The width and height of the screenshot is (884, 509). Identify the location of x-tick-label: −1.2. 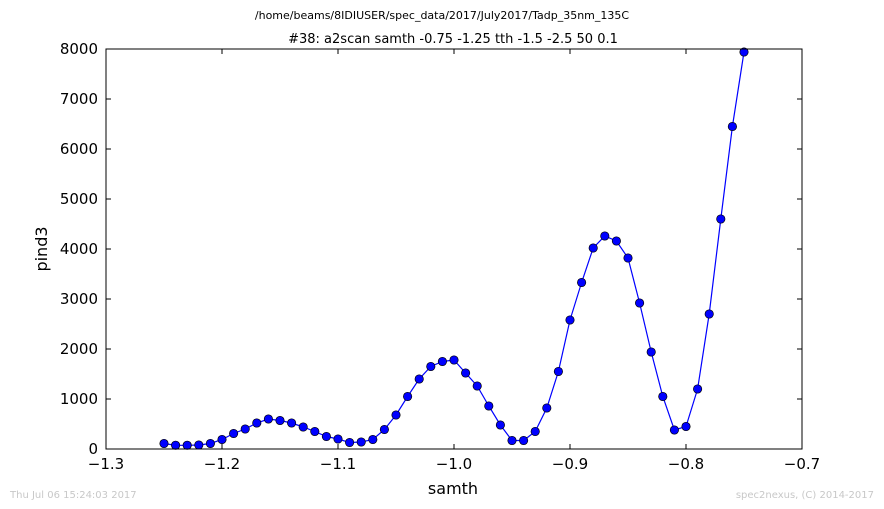
(222, 464).